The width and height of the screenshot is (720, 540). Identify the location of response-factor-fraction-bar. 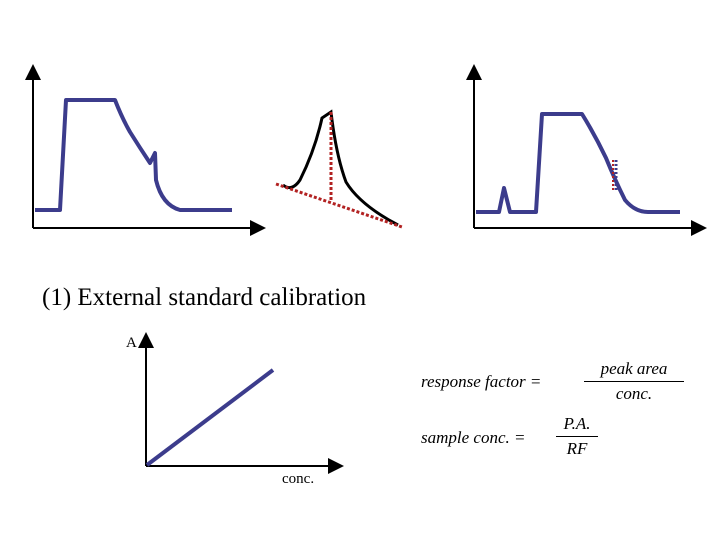
(634, 381).